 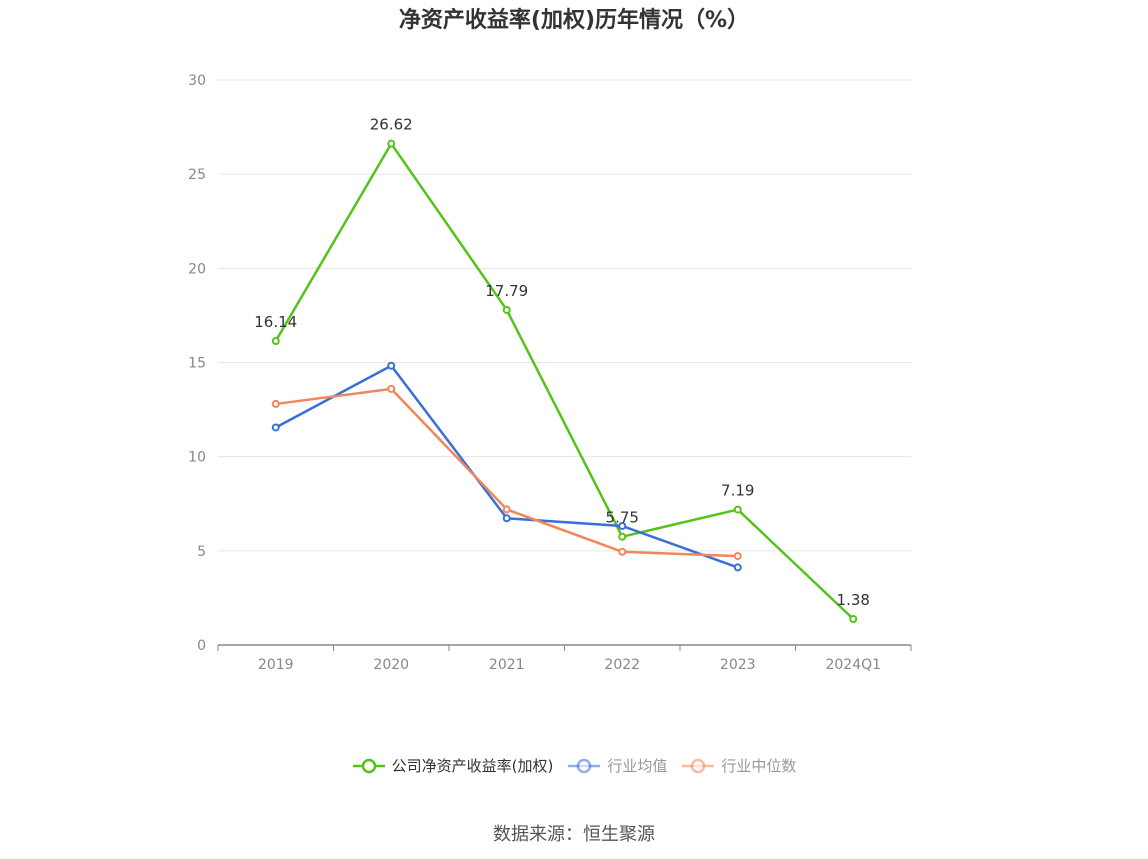 I want to click on legend-item: 行业均值, so click(x=617, y=765).